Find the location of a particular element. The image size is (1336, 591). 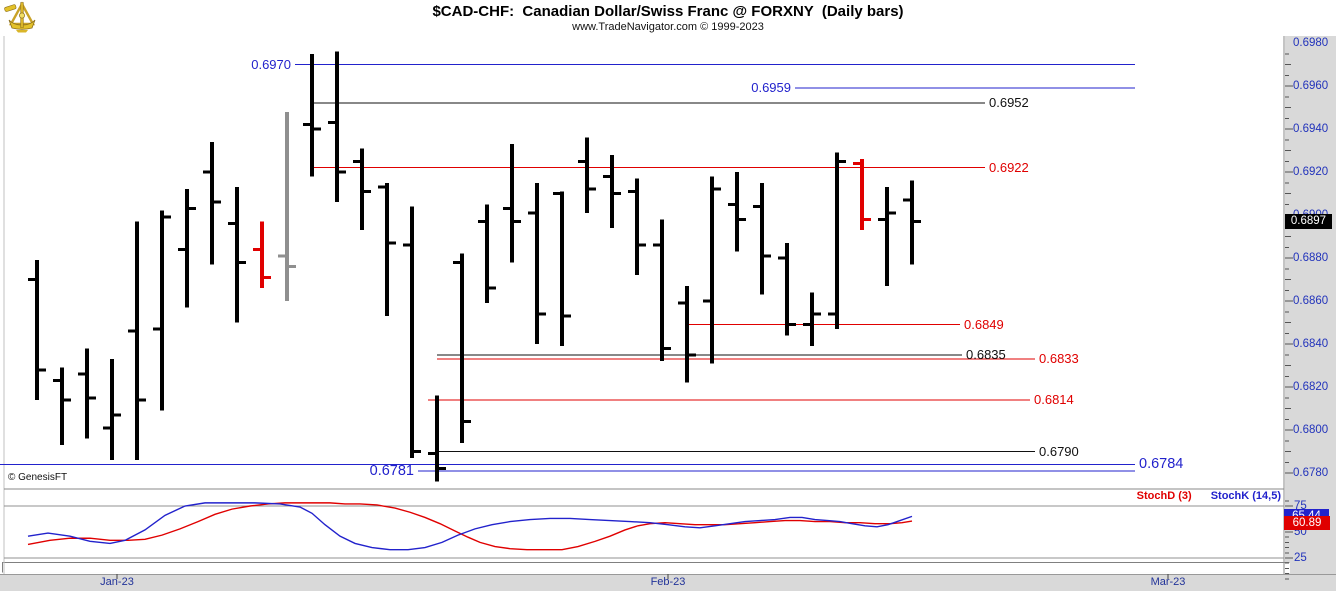

level-label-0-6970: 0.6970 is located at coordinates (271, 64).